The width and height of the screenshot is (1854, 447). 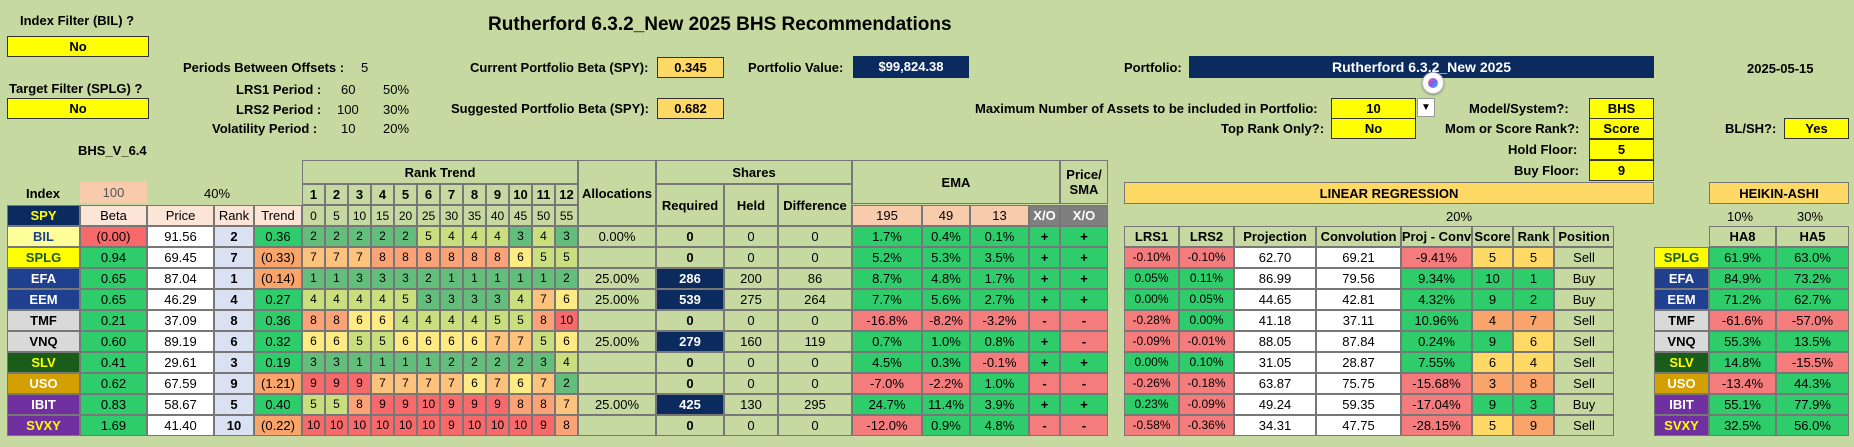 I want to click on symbol-cell: EEM, so click(x=43, y=299).